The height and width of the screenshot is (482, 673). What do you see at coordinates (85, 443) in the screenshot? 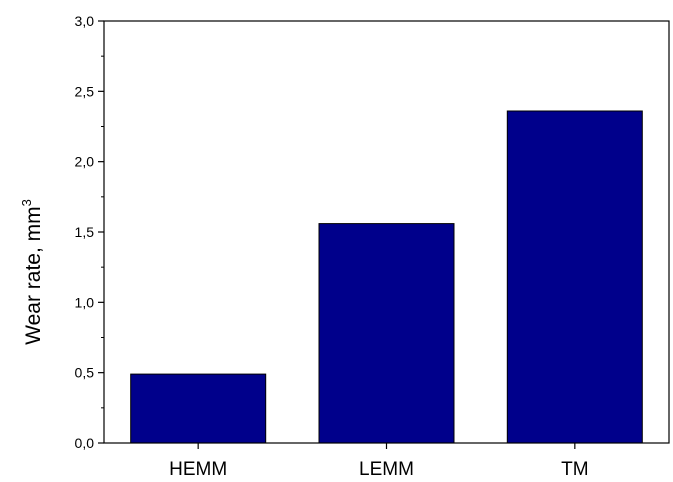
I see `y-tick-label: 0,0` at bounding box center [85, 443].